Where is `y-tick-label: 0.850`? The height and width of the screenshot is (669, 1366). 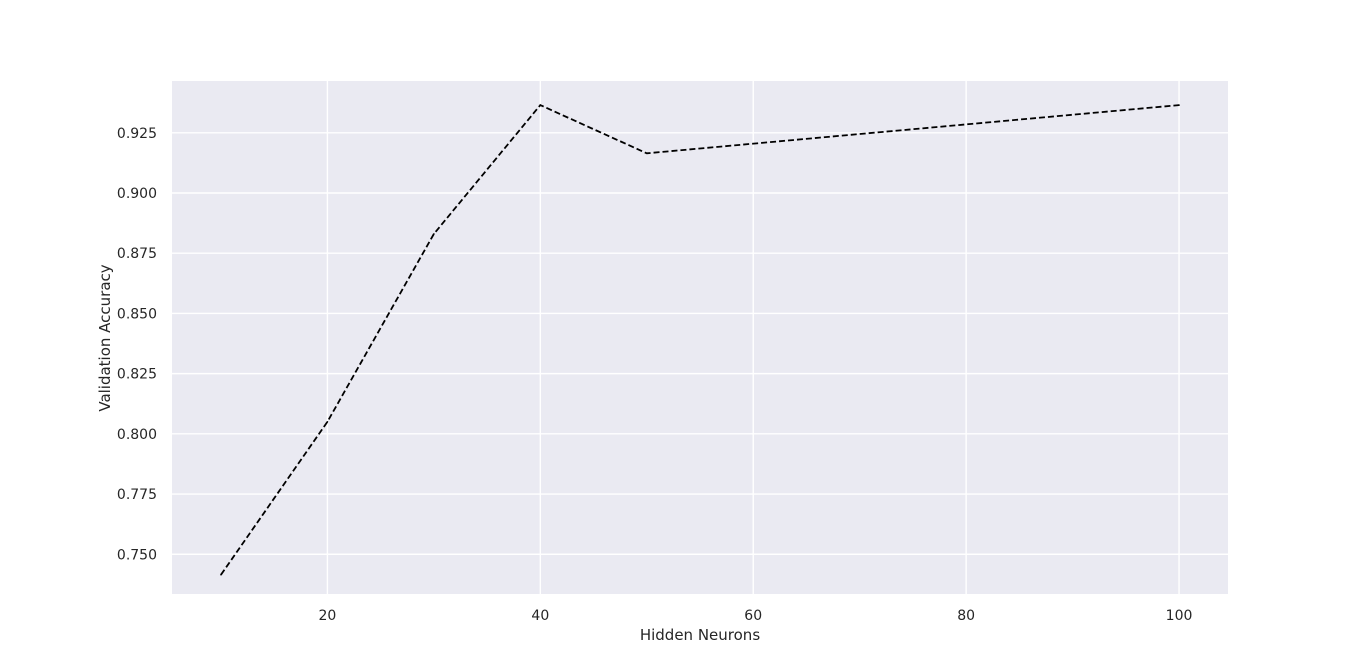
y-tick-label: 0.850 is located at coordinates (137, 314).